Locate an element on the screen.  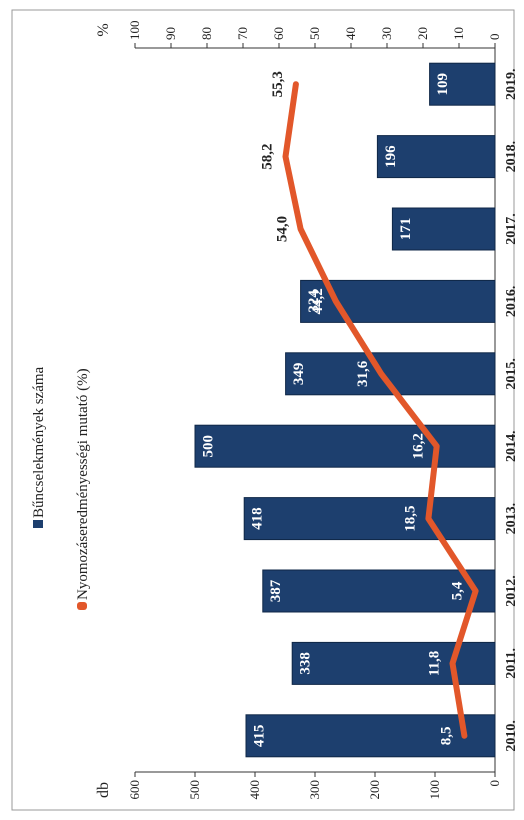
right-tick-label: 10 is located at coordinates (458, 33).